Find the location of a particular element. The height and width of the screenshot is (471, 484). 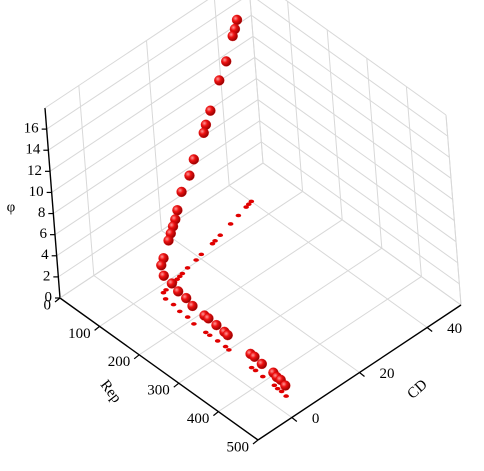

x-tick-label: 300 is located at coordinates (158, 391).